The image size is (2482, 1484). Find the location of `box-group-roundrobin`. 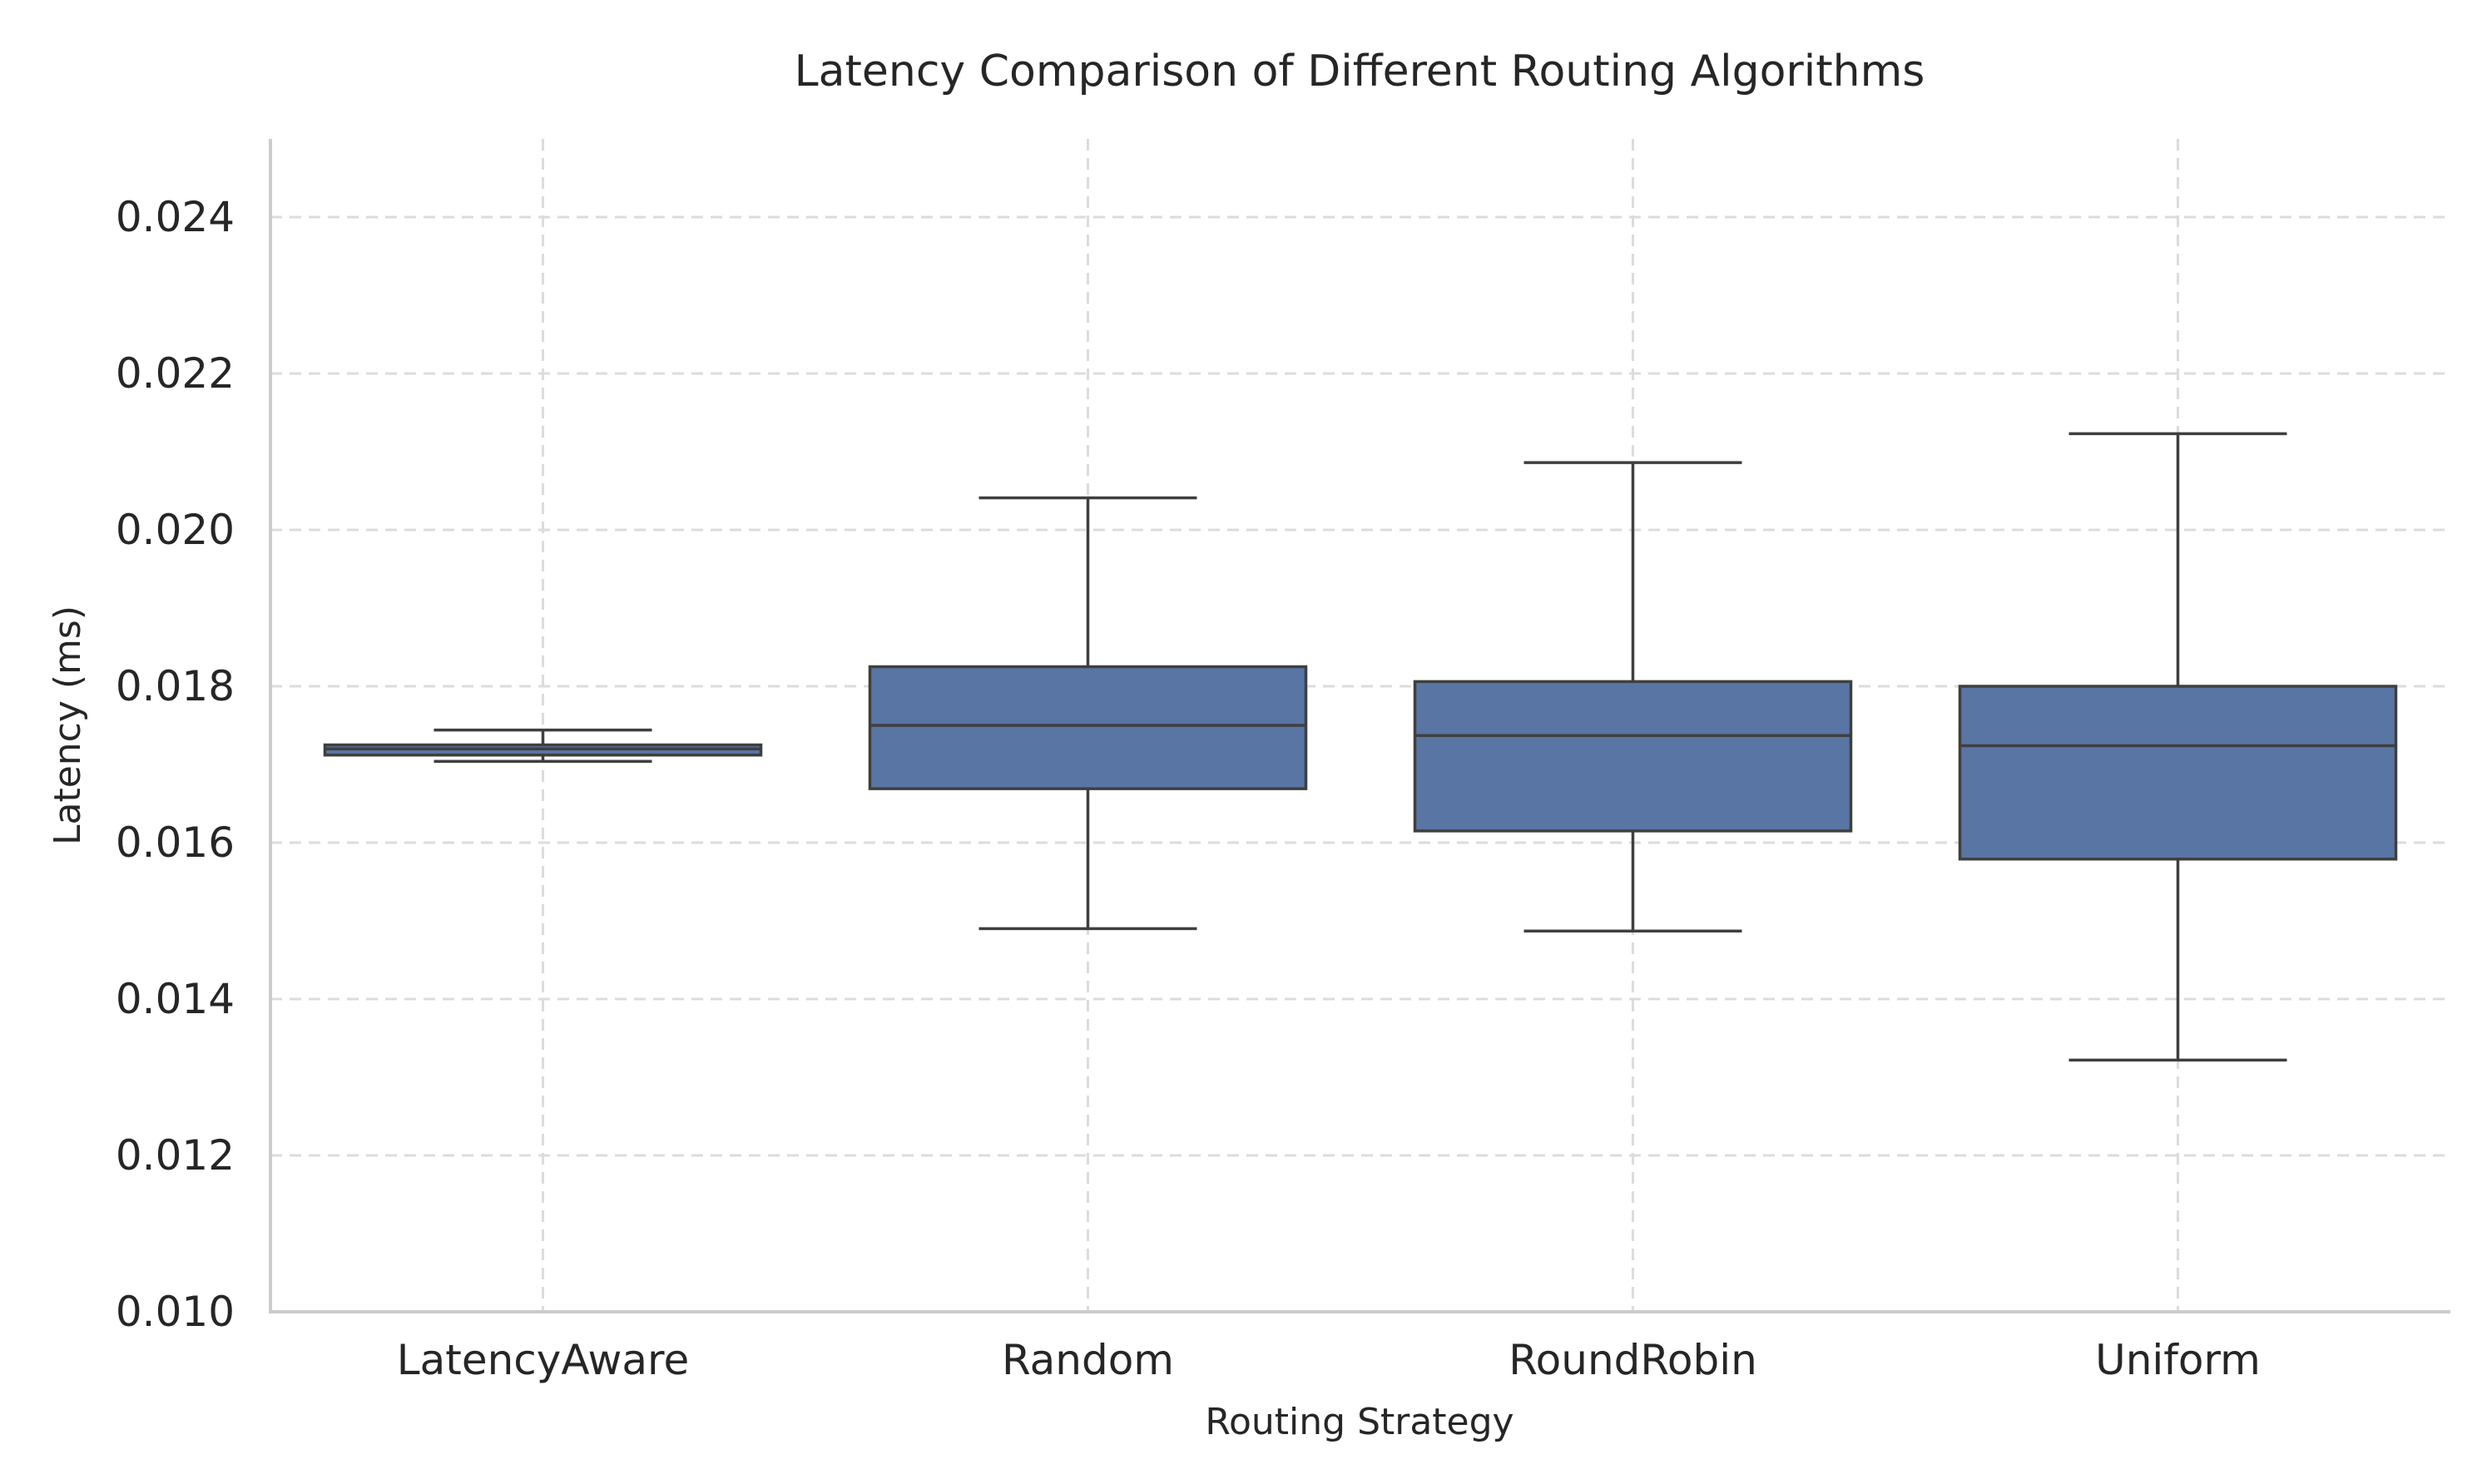

box-group-roundrobin is located at coordinates (1633, 696).